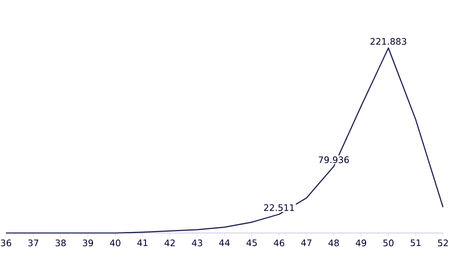 The width and height of the screenshot is (458, 264). Describe the element at coordinates (142, 243) in the screenshot. I see `x-tick-label: 41` at that location.